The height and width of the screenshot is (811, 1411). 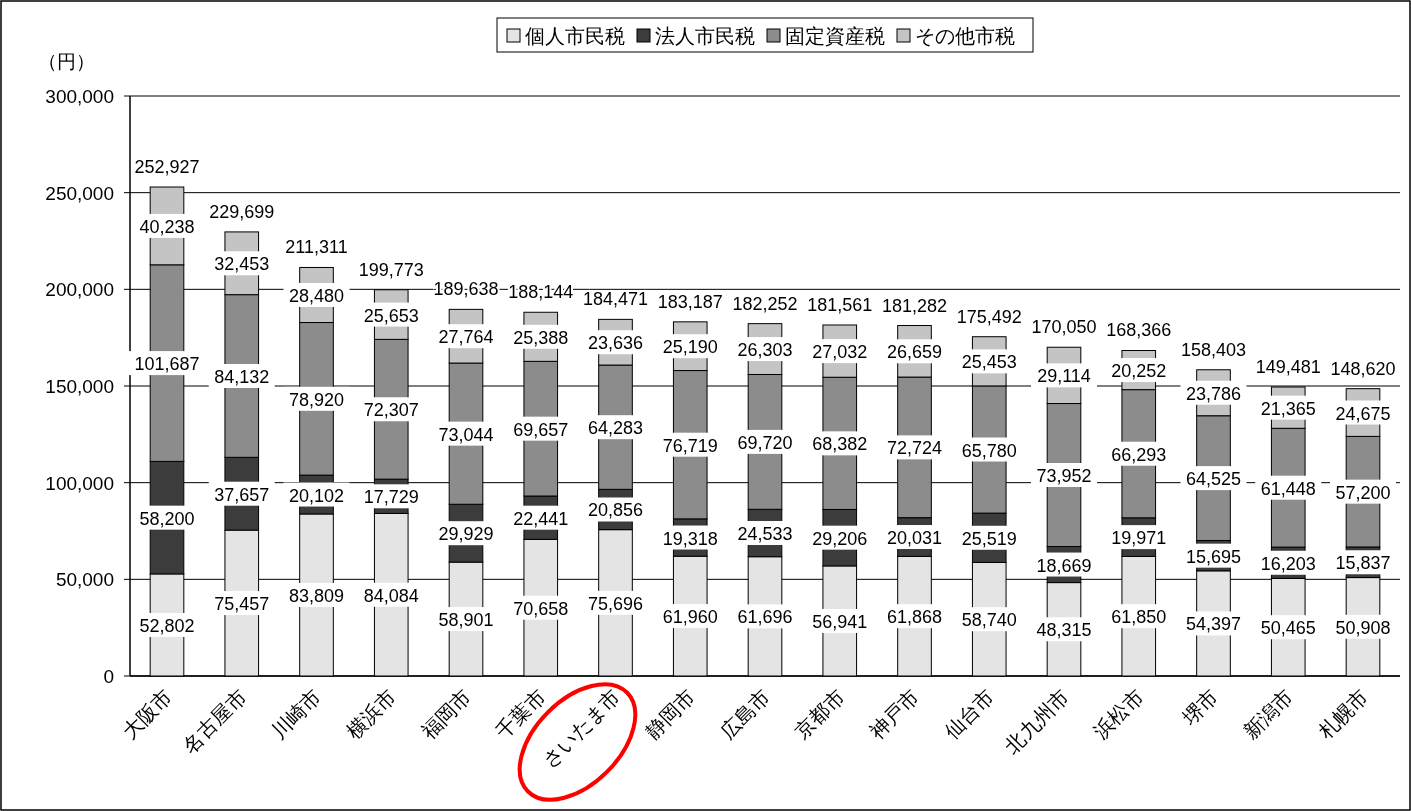 What do you see at coordinates (1139, 330) in the screenshot?
I see `total-label: 168,366` at bounding box center [1139, 330].